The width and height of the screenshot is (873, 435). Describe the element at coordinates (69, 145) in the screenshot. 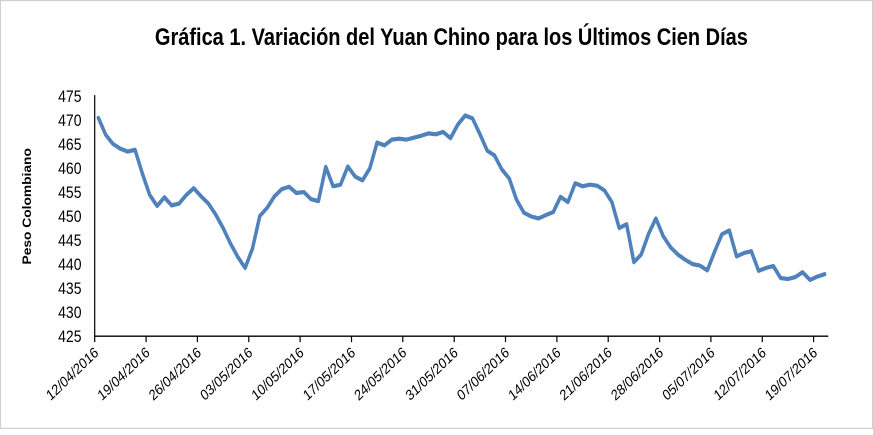

I see `svg-text: 465` at that location.